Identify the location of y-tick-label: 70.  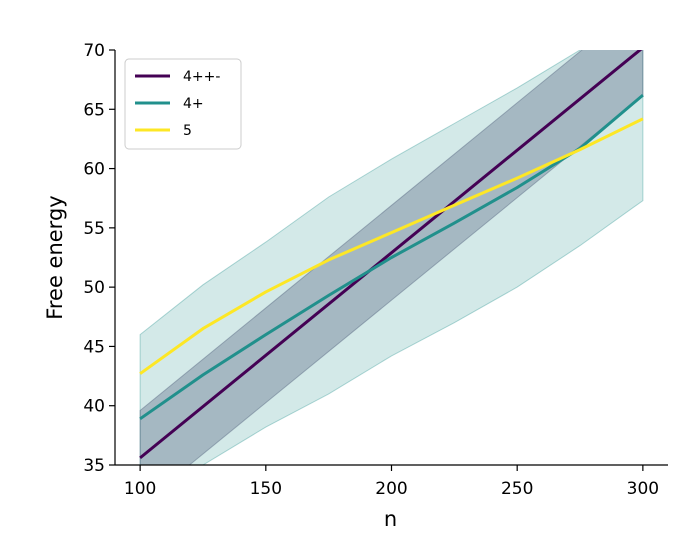
(94, 51).